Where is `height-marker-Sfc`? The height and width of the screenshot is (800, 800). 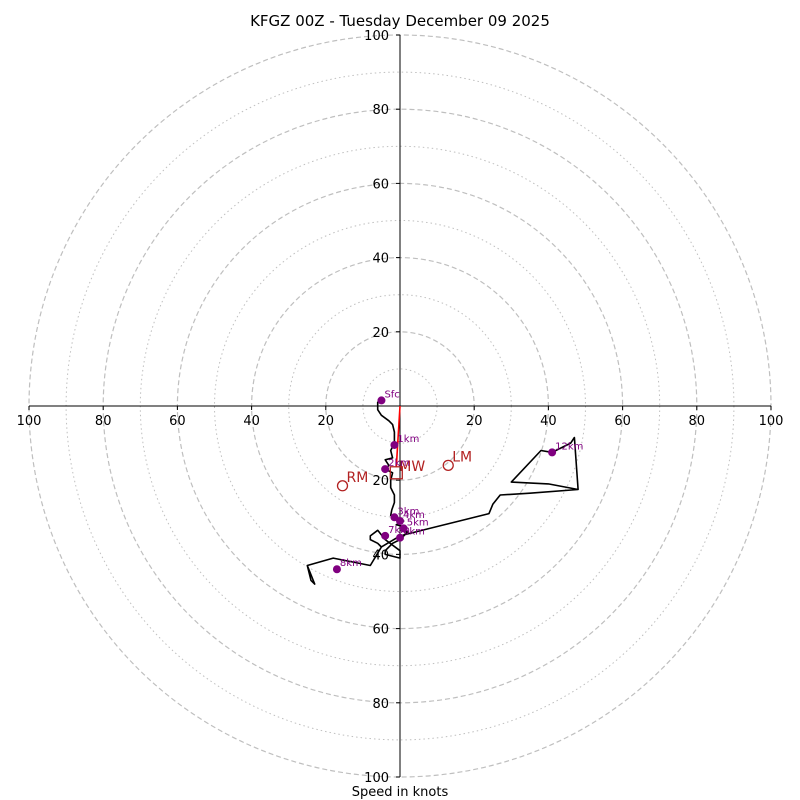 height-marker-Sfc is located at coordinates (381, 400).